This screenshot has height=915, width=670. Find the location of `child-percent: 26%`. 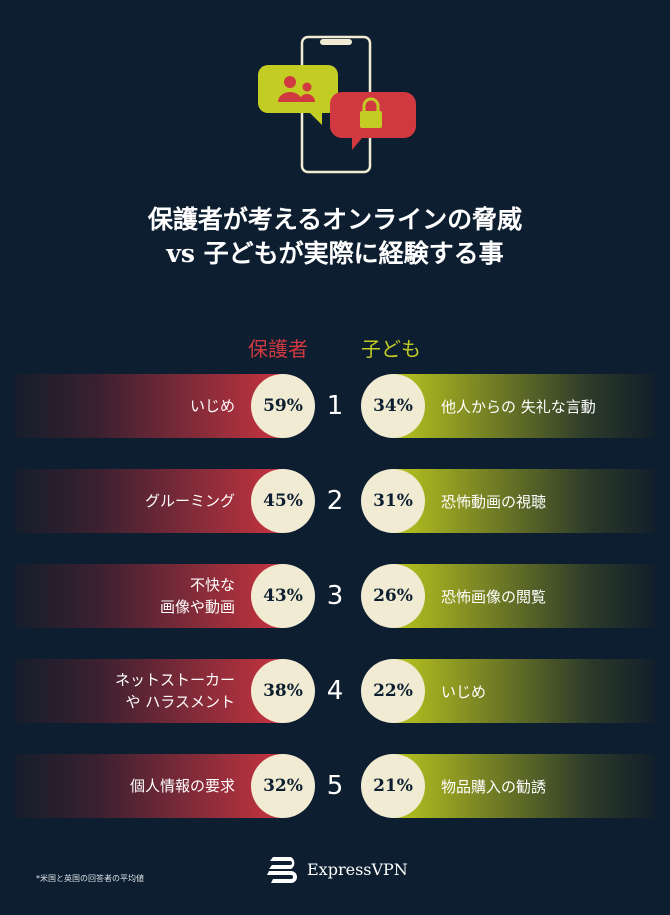

child-percent: 26% is located at coordinates (393, 596).